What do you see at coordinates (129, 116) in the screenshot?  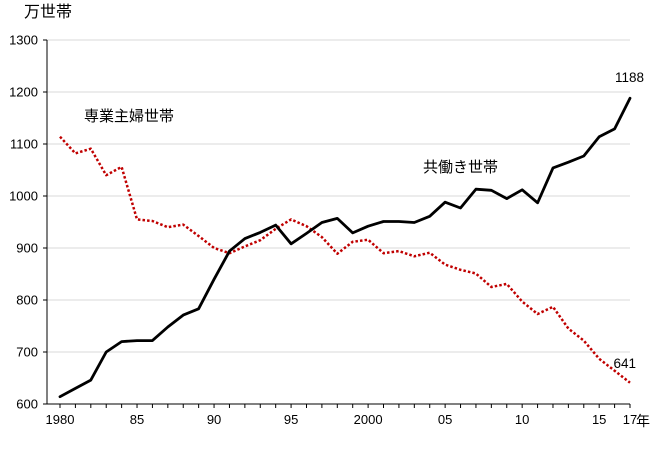 I see `series-label-sengyo-shufu: 専業主婦世帯` at bounding box center [129, 116].